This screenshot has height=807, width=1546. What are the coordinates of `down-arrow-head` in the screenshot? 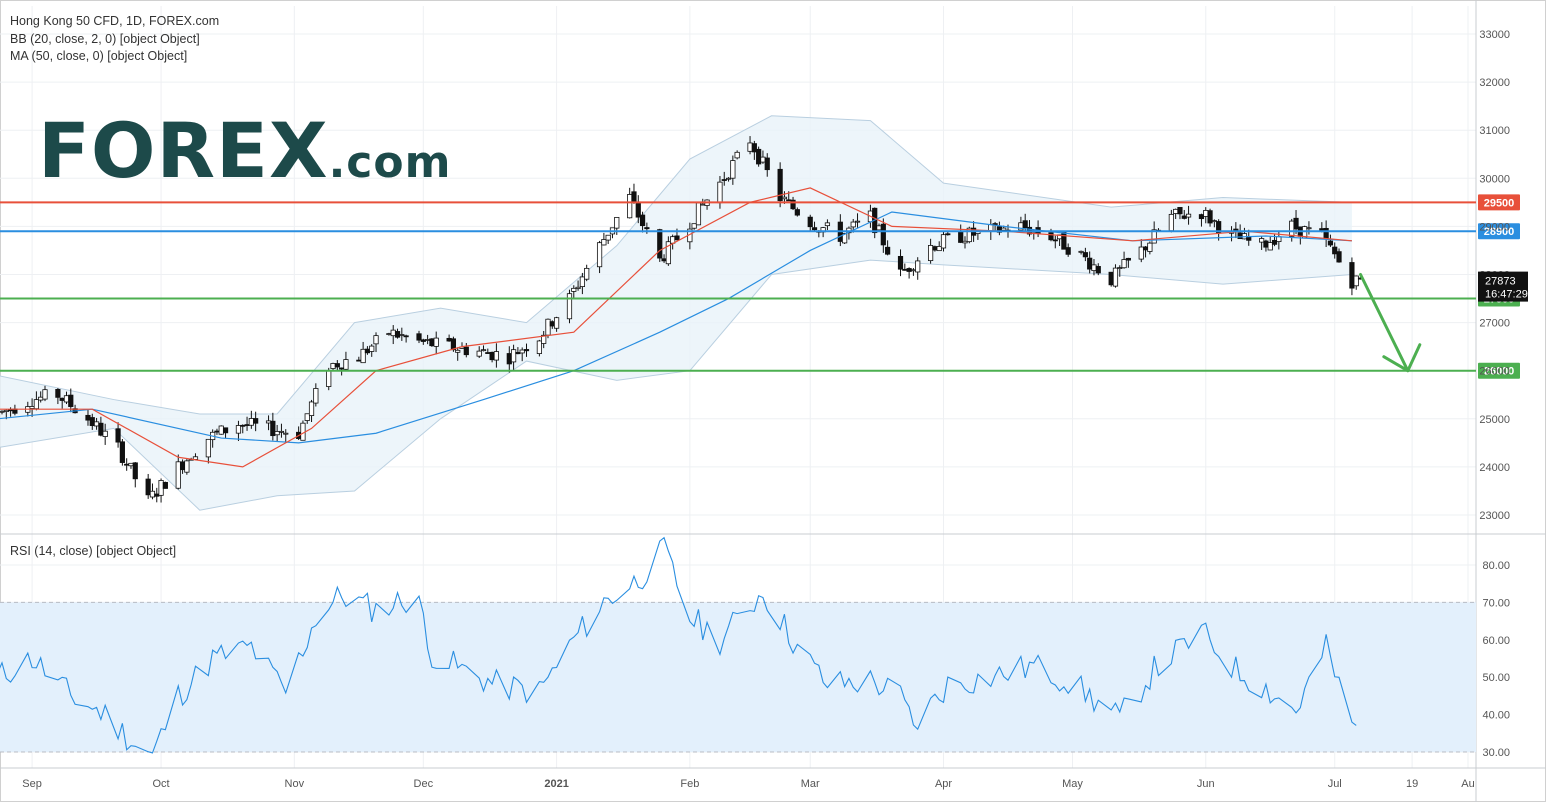 It's located at (1402, 358).